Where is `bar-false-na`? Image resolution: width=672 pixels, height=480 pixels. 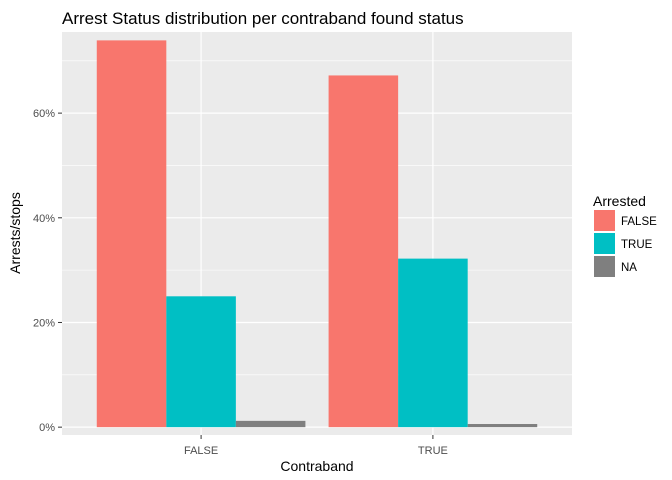 bar-false-na is located at coordinates (270, 424).